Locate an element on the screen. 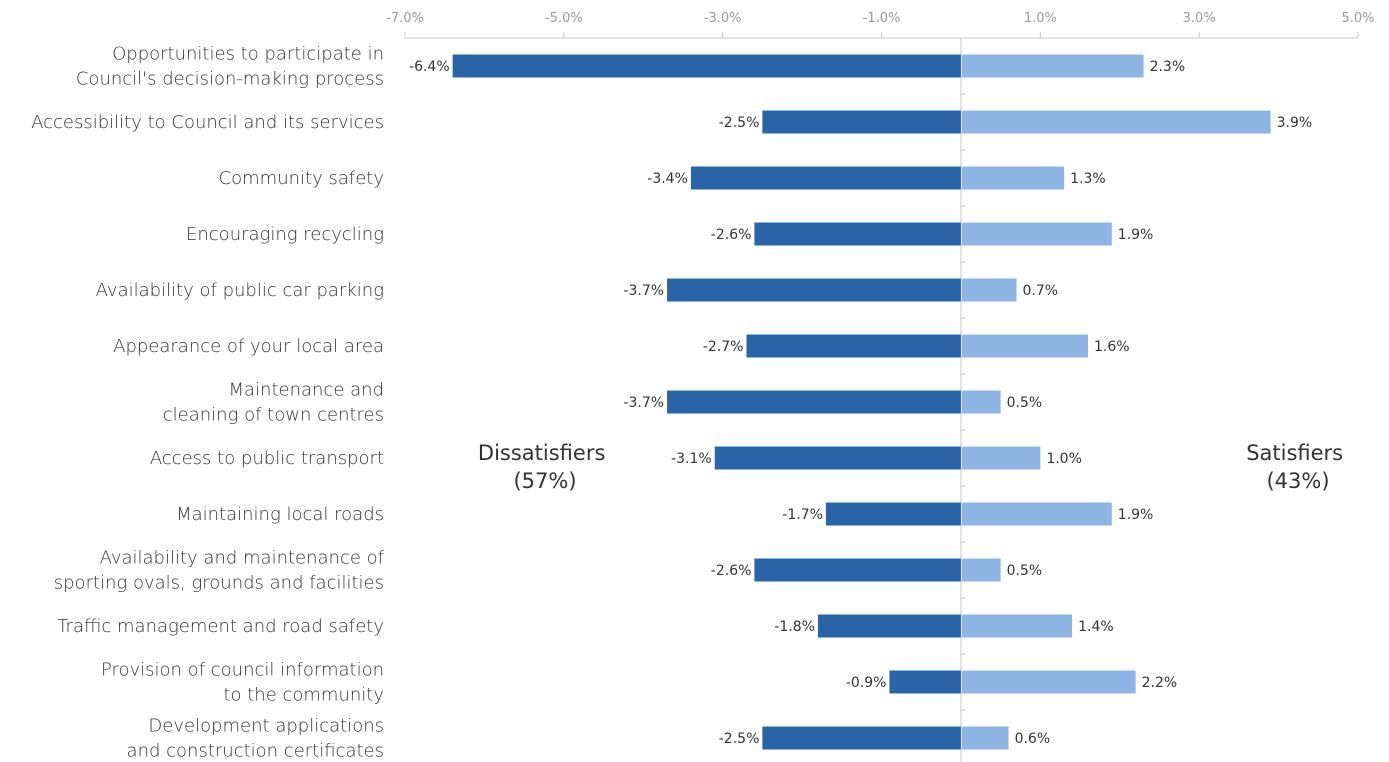  annotation-layer: Dissatisfiers (57%) Satisfiers (43%) is located at coordinates (914, 467).